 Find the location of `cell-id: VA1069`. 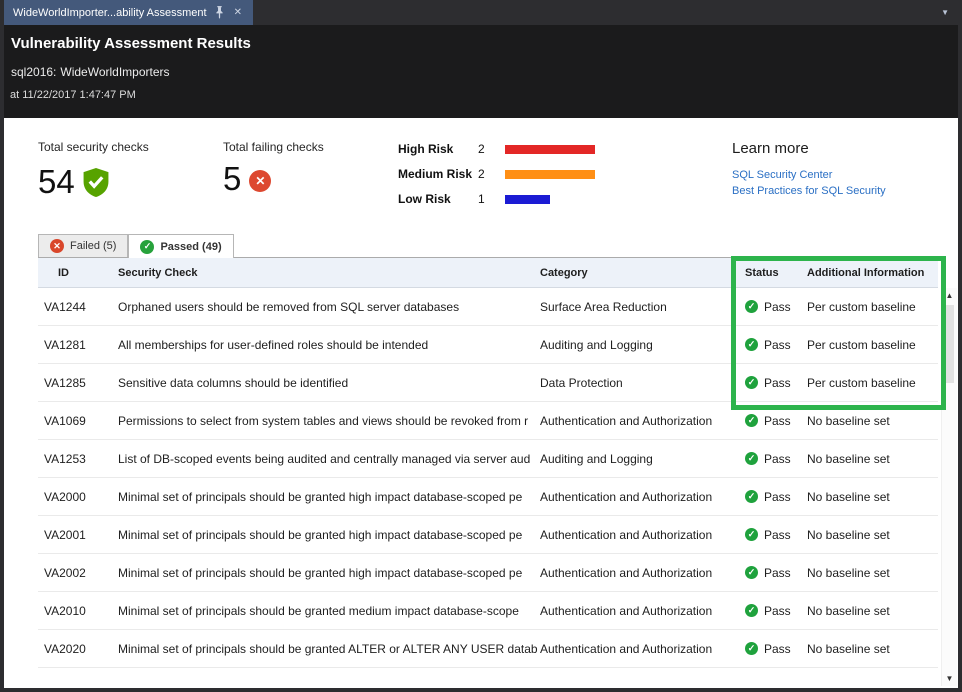

cell-id: VA1069 is located at coordinates (65, 420).